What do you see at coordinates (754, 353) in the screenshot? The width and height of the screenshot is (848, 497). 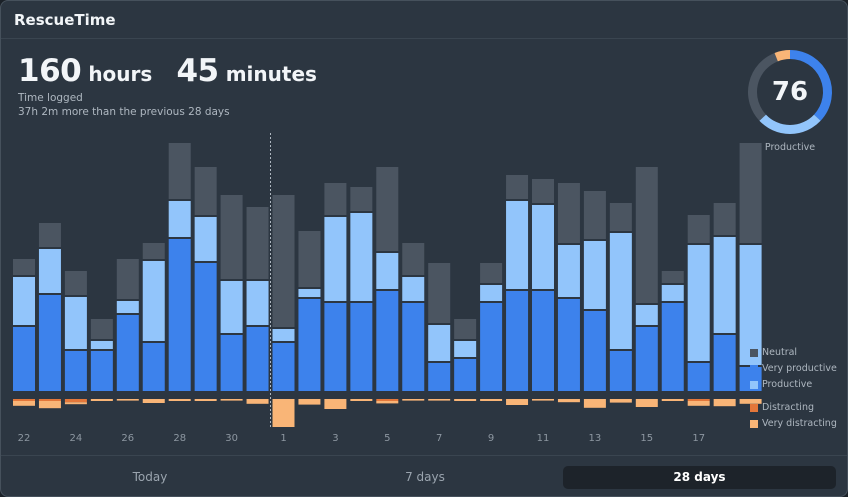 I see `legend-swatch-neutral` at bounding box center [754, 353].